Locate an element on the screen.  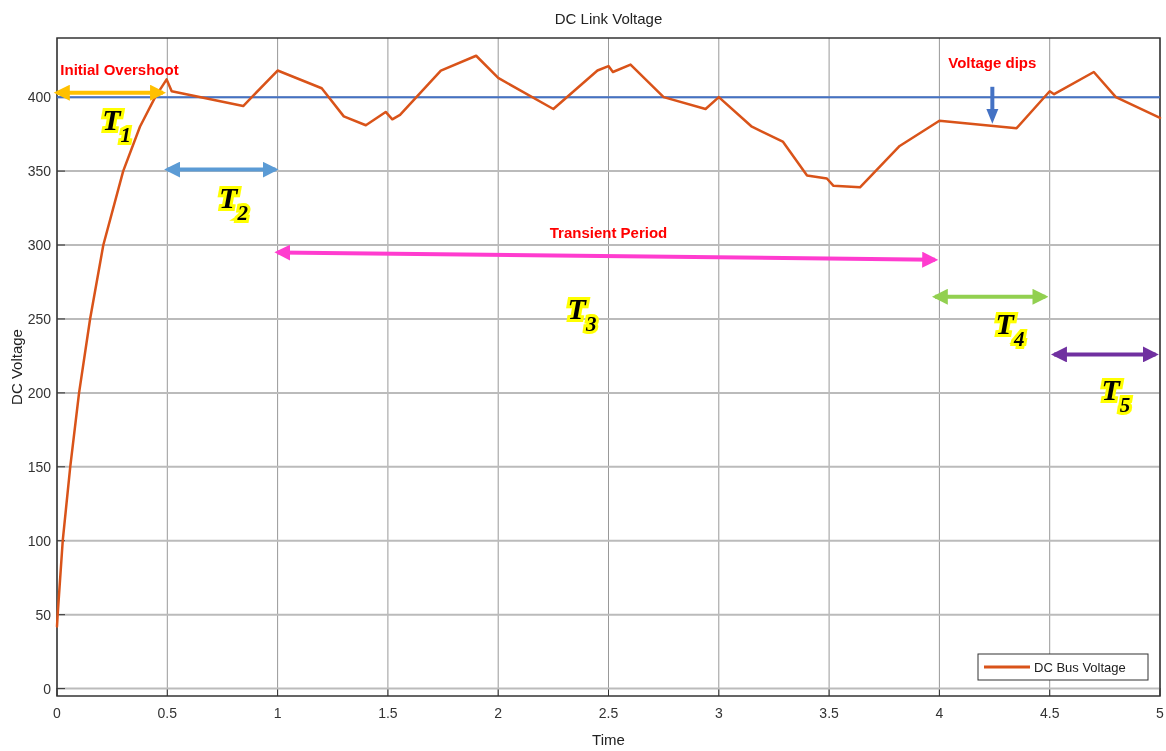
chart-title: DC Link Voltage is located at coordinates (608, 18).